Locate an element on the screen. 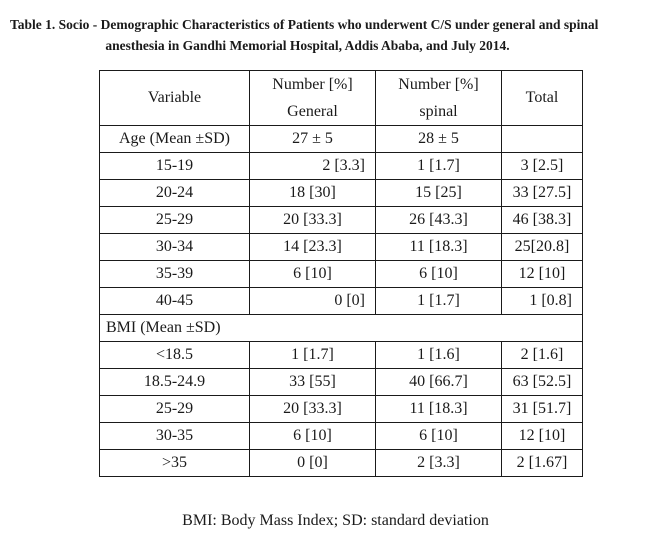 This screenshot has width=671, height=550. row-variable: 18.5-24.9 is located at coordinates (174, 382).